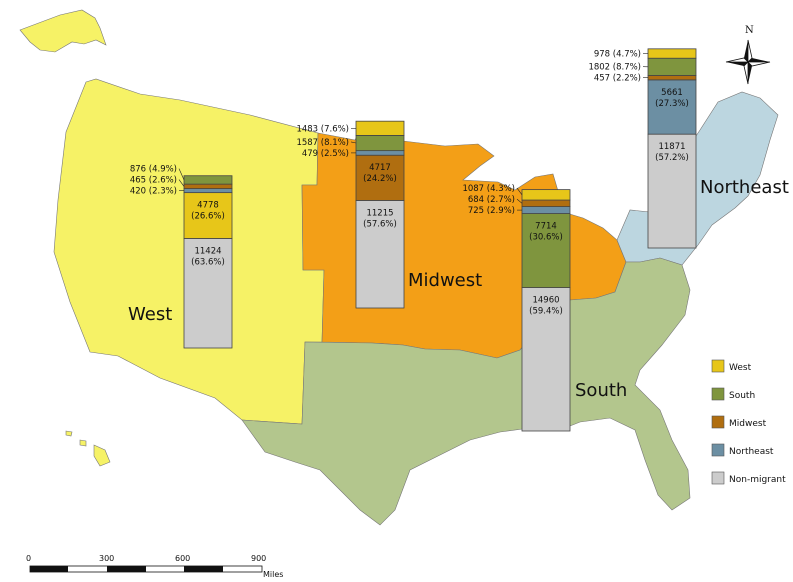  Describe the element at coordinates (258, 558) in the screenshot. I see `scale-tick-900: 900` at that location.